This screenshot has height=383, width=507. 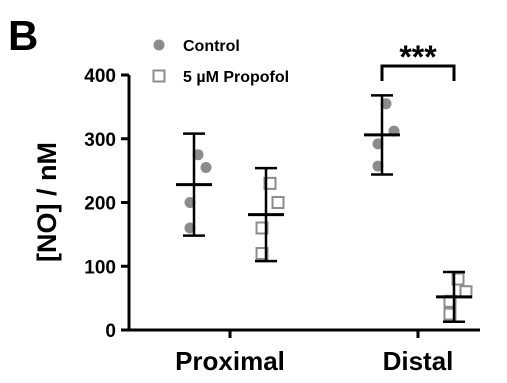 I want to click on data-point-control, so click(x=206, y=167).